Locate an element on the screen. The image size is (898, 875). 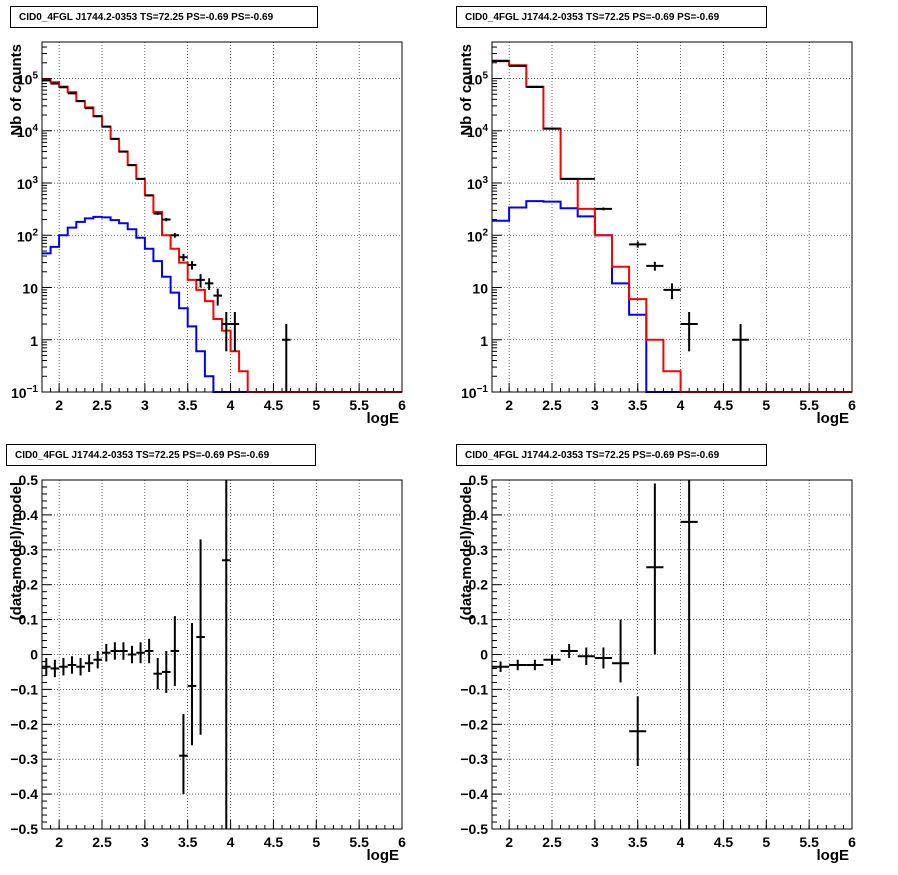
y-tick-label: −0.4 is located at coordinates (474, 794).